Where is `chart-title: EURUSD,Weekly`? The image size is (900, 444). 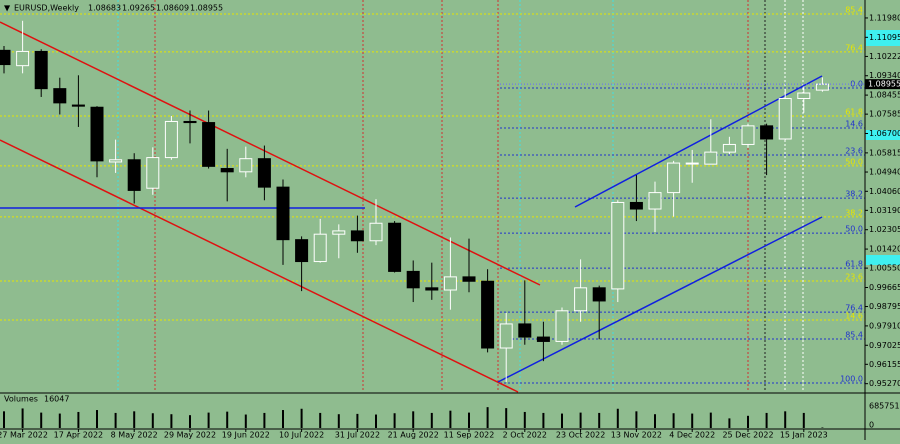
chart-title: EURUSD,Weekly is located at coordinates (46, 8).